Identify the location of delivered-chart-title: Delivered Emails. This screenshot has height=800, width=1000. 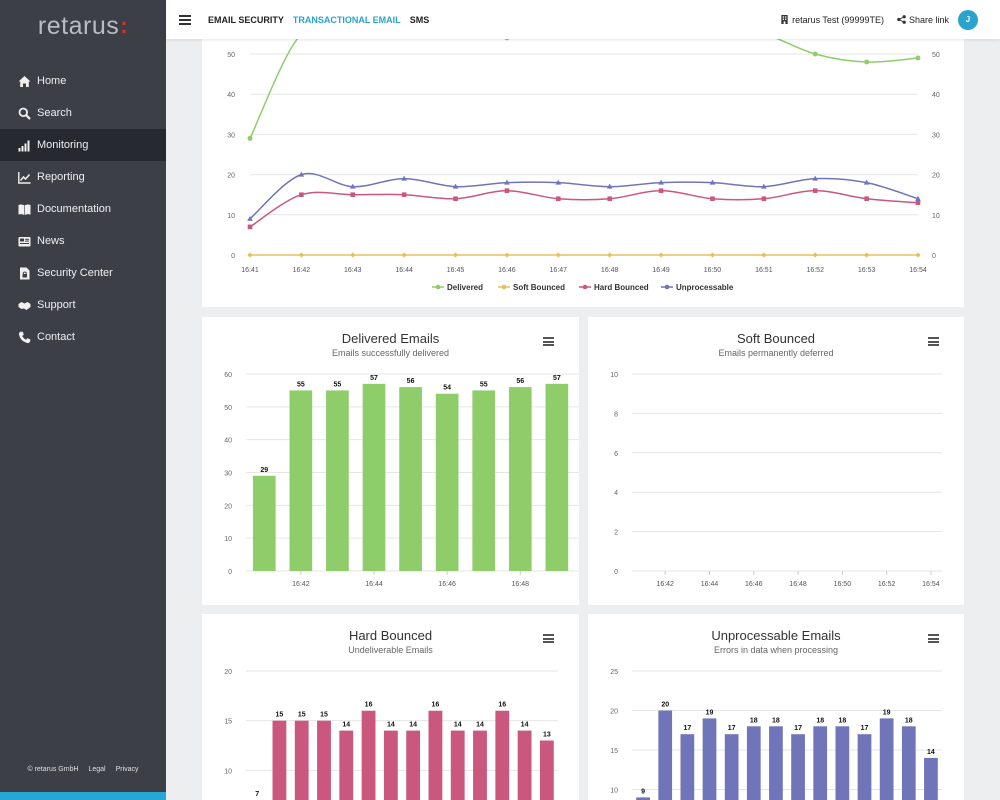
(390, 338).